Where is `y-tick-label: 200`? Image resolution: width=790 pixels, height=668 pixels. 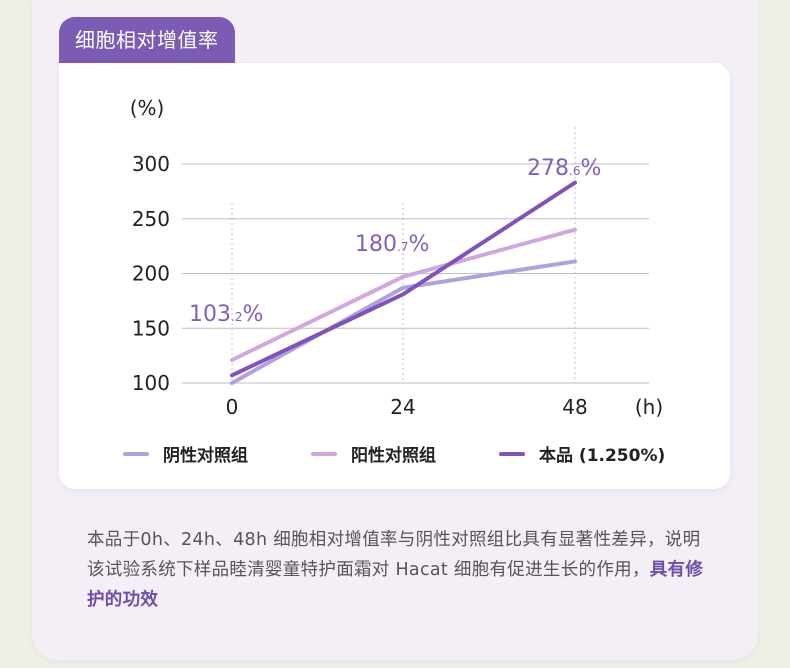 y-tick-label: 200 is located at coordinates (151, 274).